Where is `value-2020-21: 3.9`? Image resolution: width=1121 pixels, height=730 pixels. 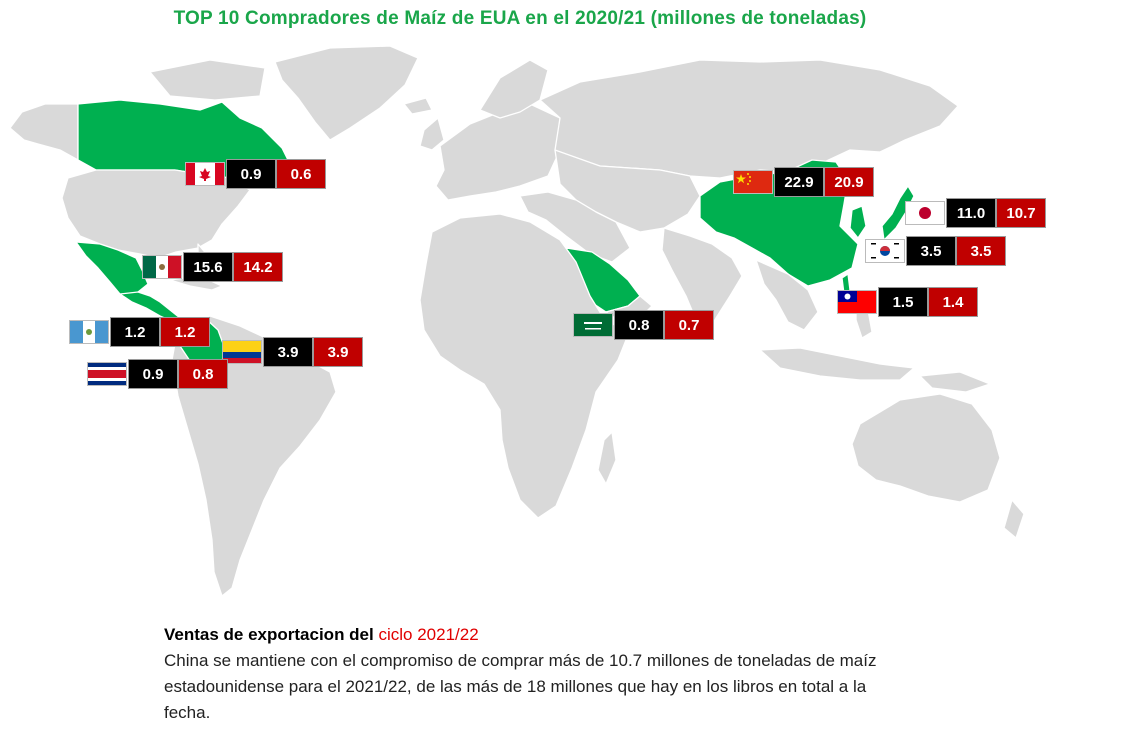
value-2020-21: 3.9 is located at coordinates (288, 352).